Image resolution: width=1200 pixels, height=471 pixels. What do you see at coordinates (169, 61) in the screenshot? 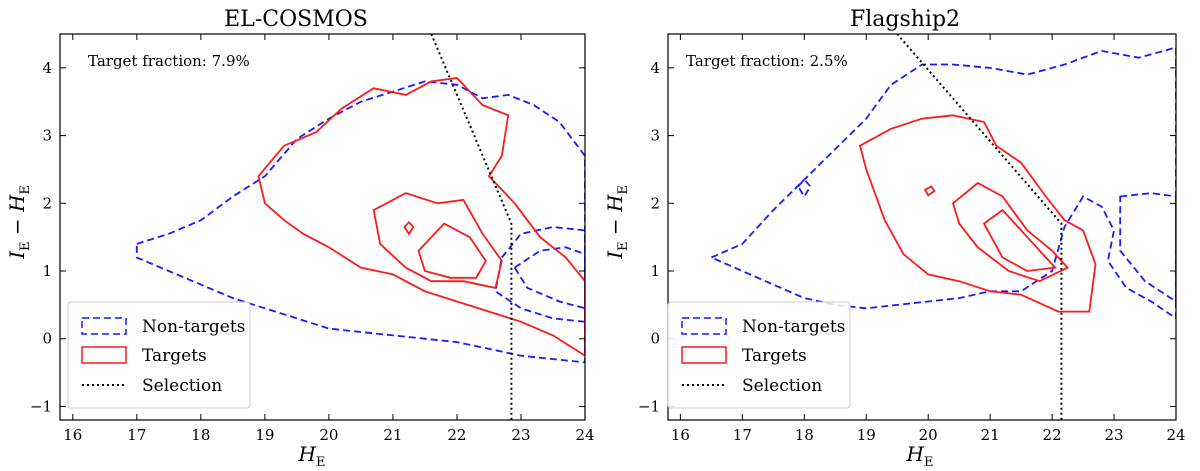
I see `target-fraction-annotation-left: Target fraction: 7.9%` at bounding box center [169, 61].